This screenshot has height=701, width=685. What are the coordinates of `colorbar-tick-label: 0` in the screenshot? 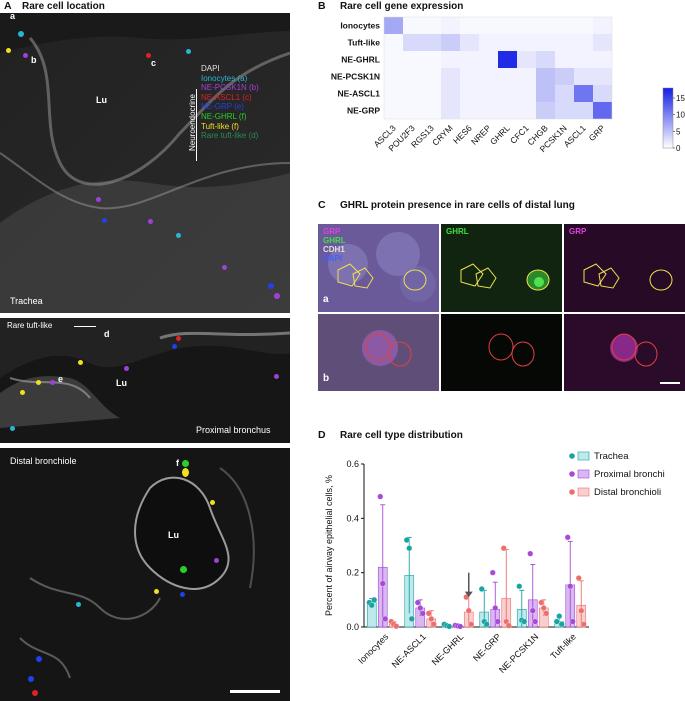 It's located at (678, 148).